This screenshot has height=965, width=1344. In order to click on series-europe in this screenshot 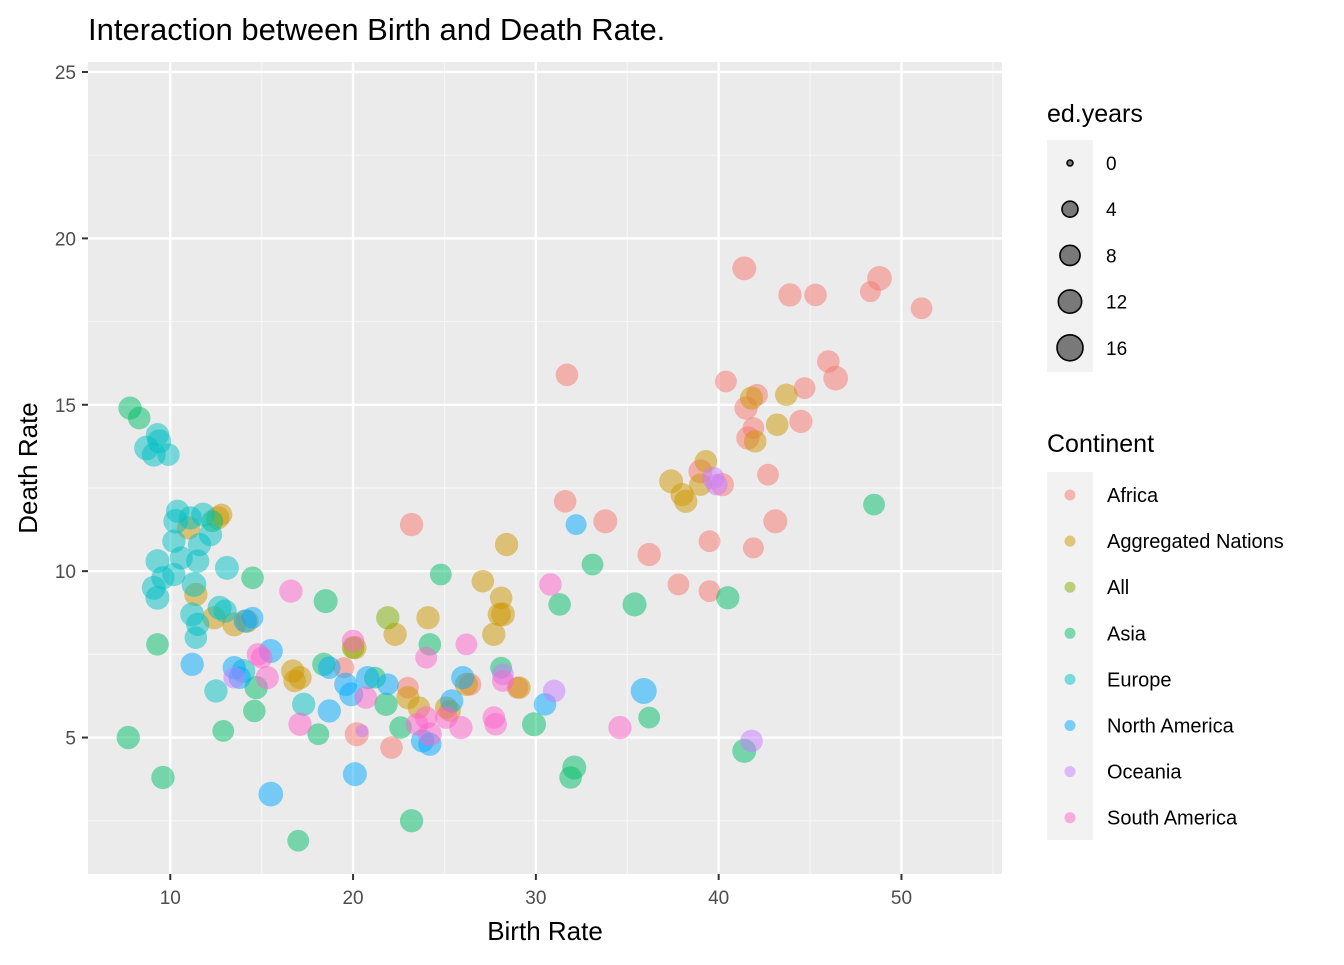, I will do `click(225, 569)`.